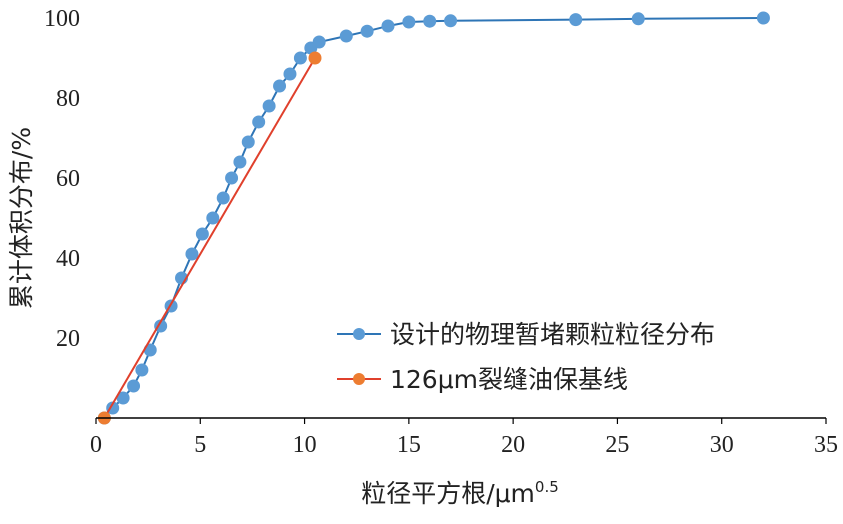 The height and width of the screenshot is (524, 843). Describe the element at coordinates (21, 218) in the screenshot. I see `y-axis-title: 累计体积分布/%` at that location.